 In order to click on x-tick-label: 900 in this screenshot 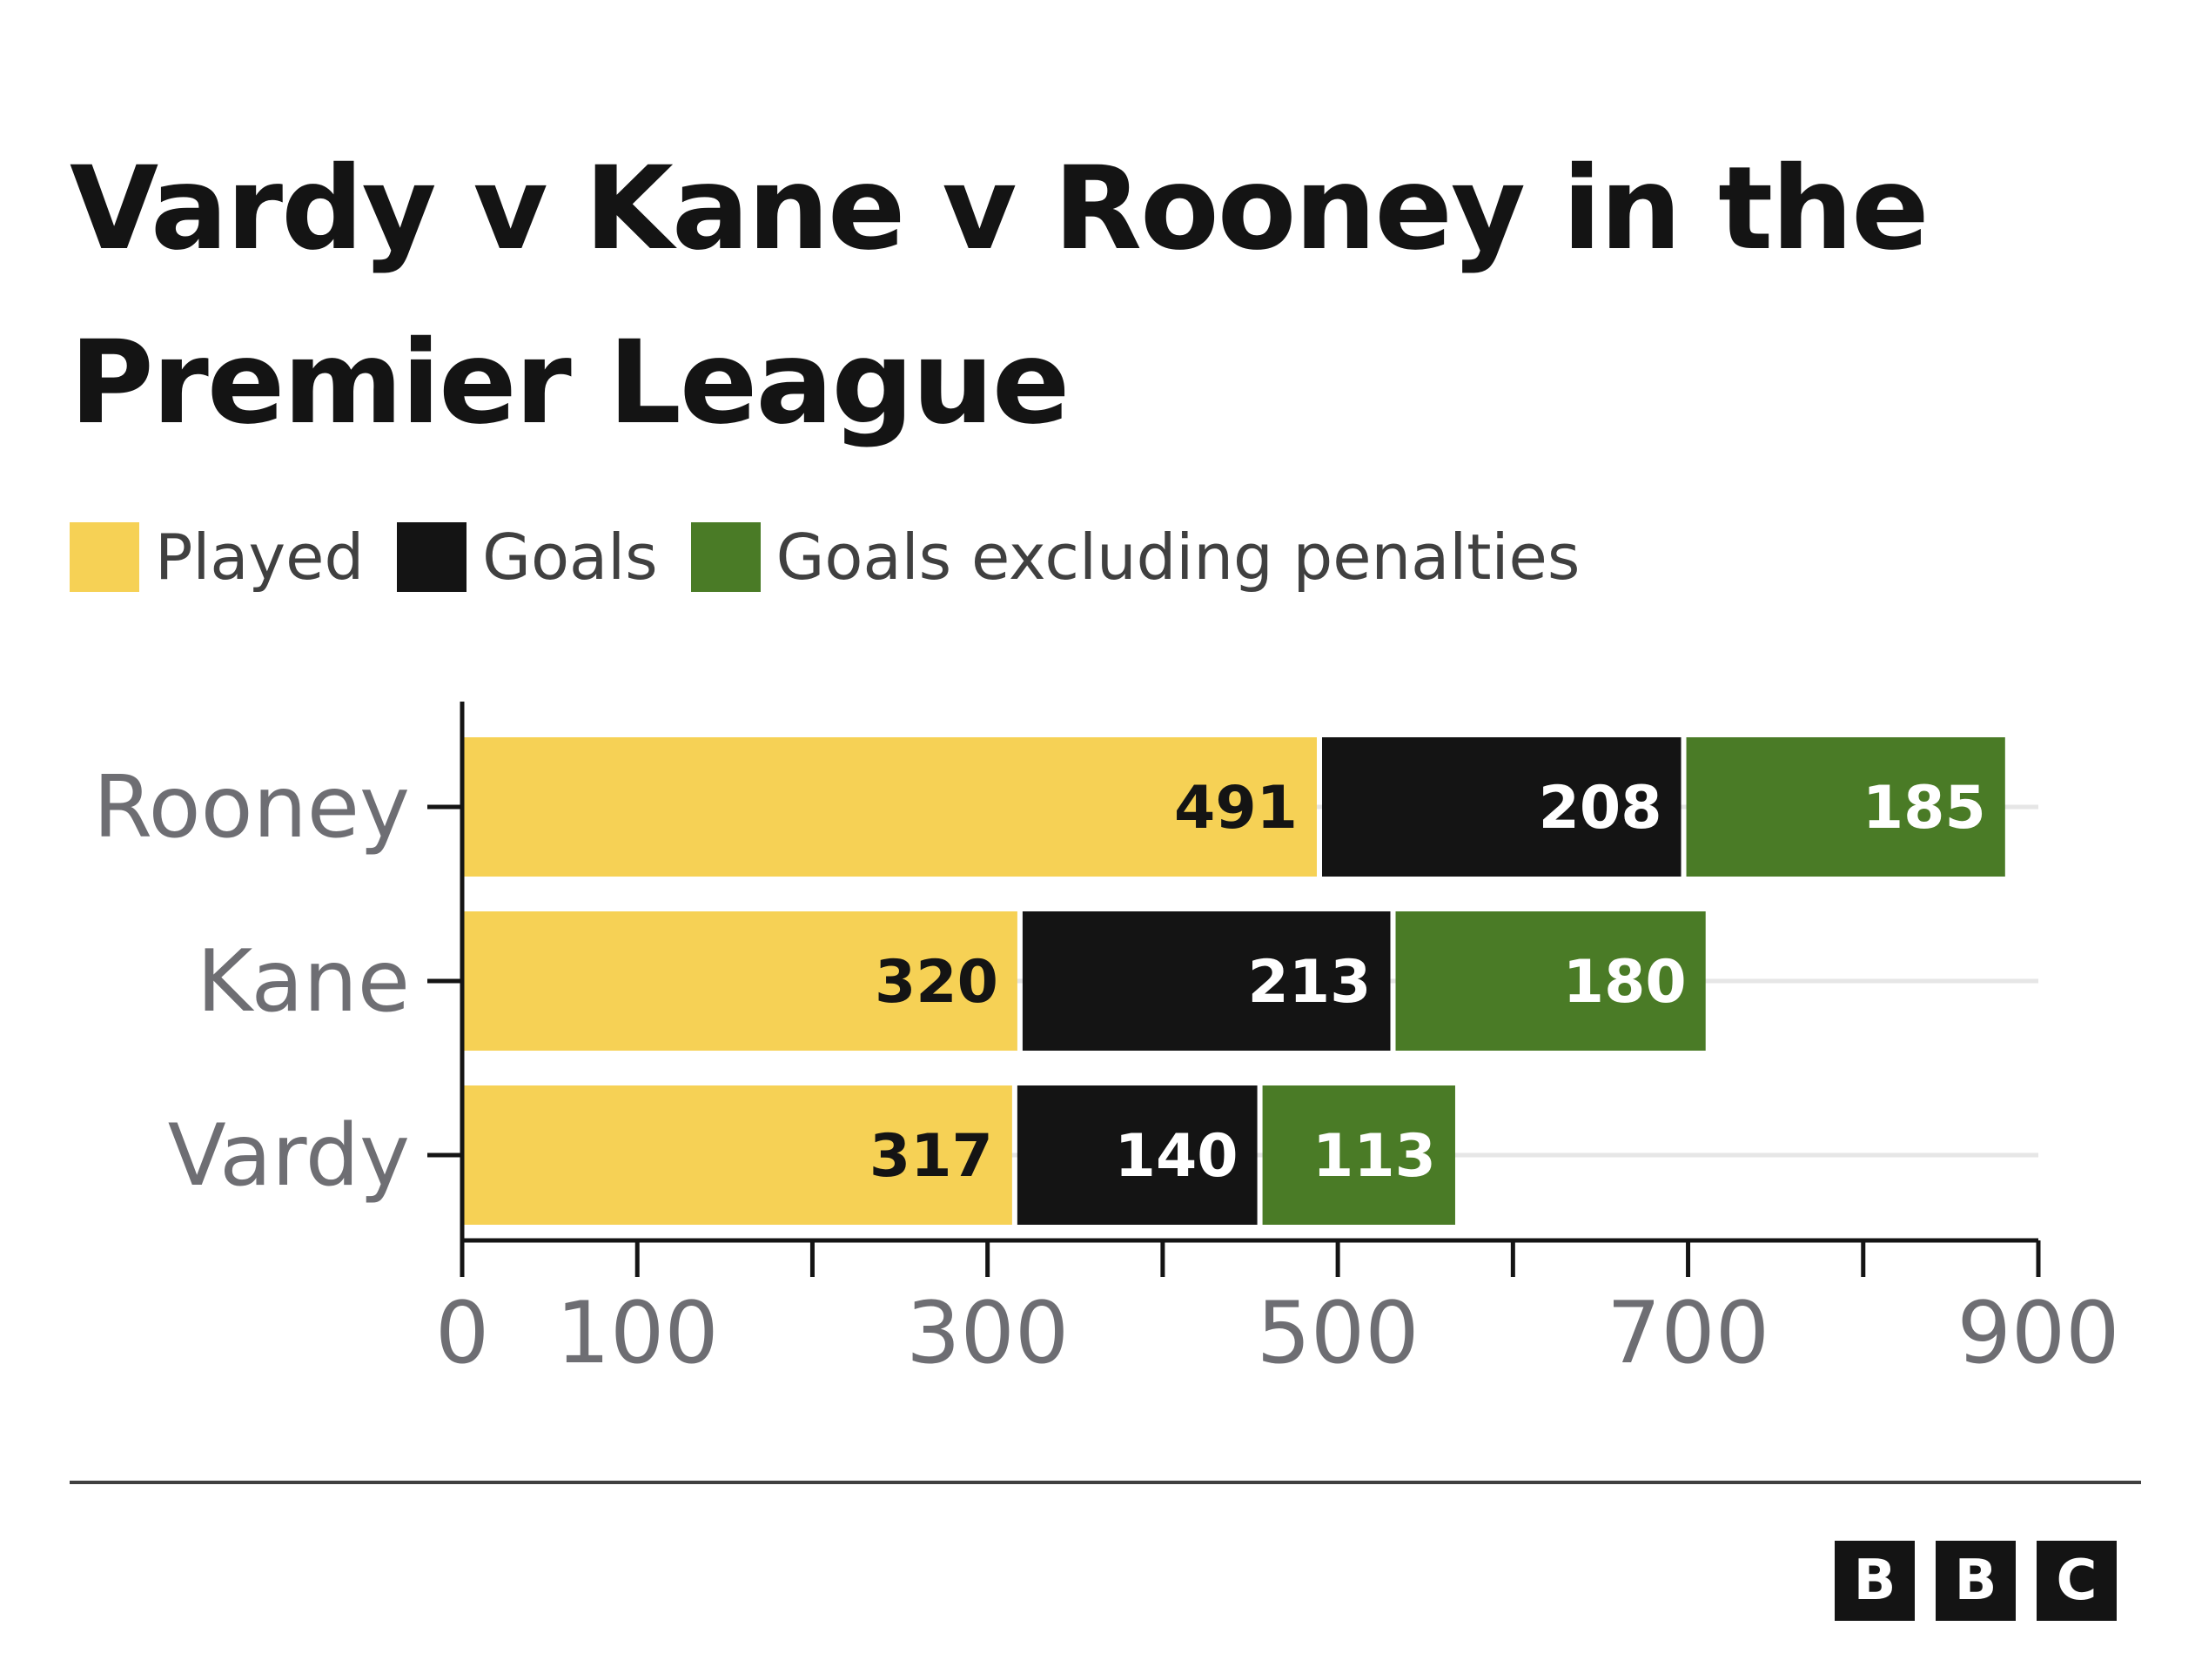, I will do `click(2038, 1333)`.